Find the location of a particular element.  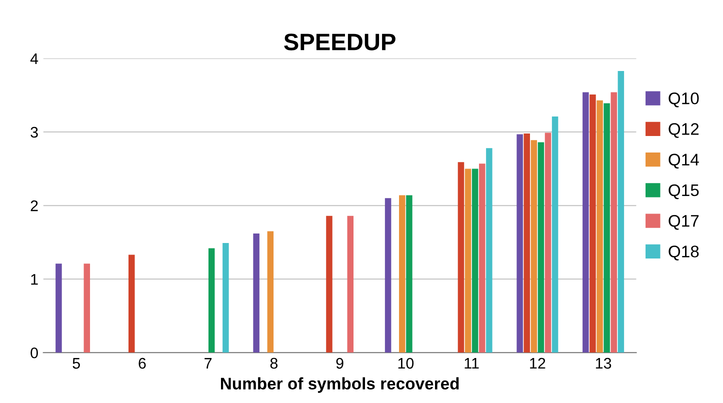

y-tick-label: 2 is located at coordinates (34, 206).